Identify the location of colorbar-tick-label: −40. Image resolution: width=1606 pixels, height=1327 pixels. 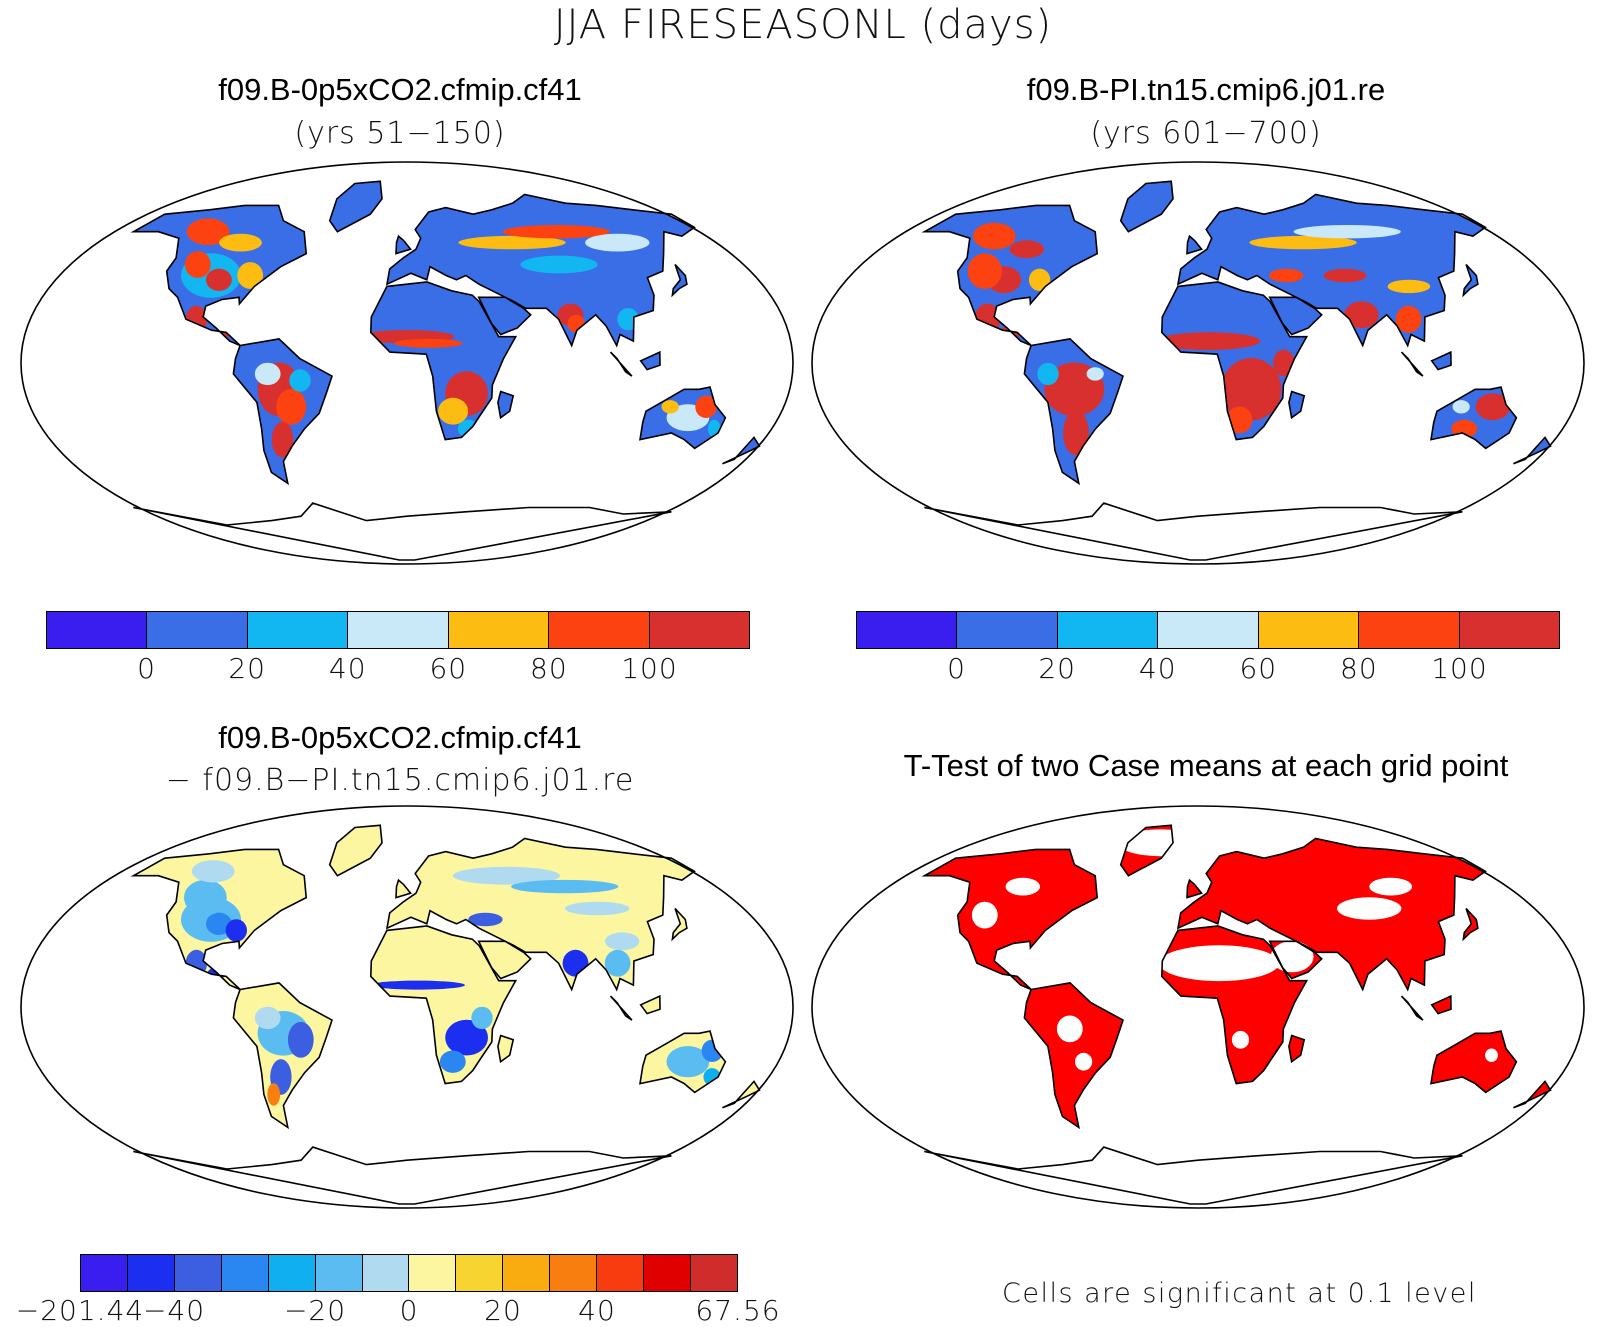
(174, 1310).